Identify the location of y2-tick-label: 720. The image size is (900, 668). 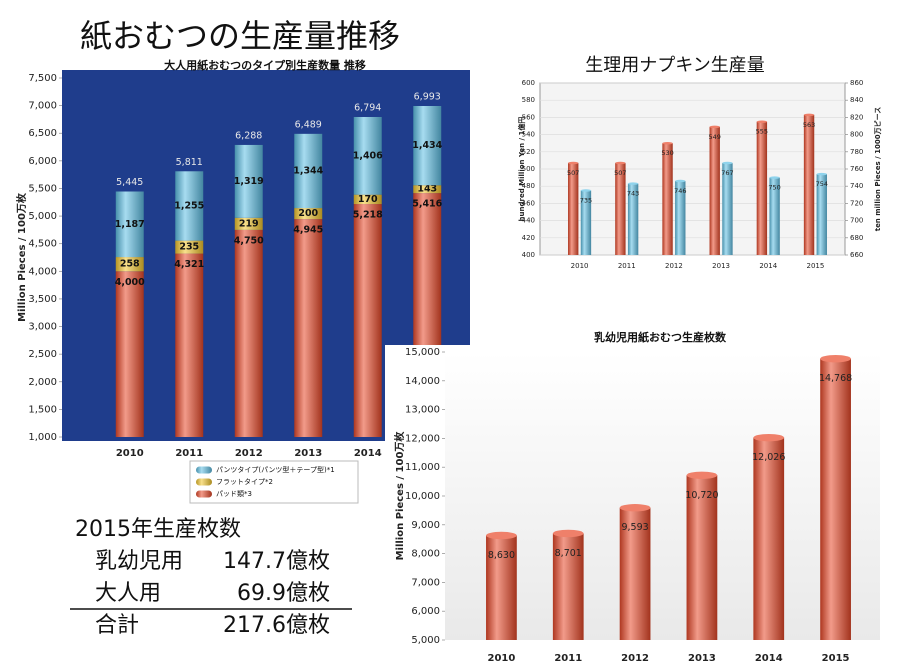
(856, 203).